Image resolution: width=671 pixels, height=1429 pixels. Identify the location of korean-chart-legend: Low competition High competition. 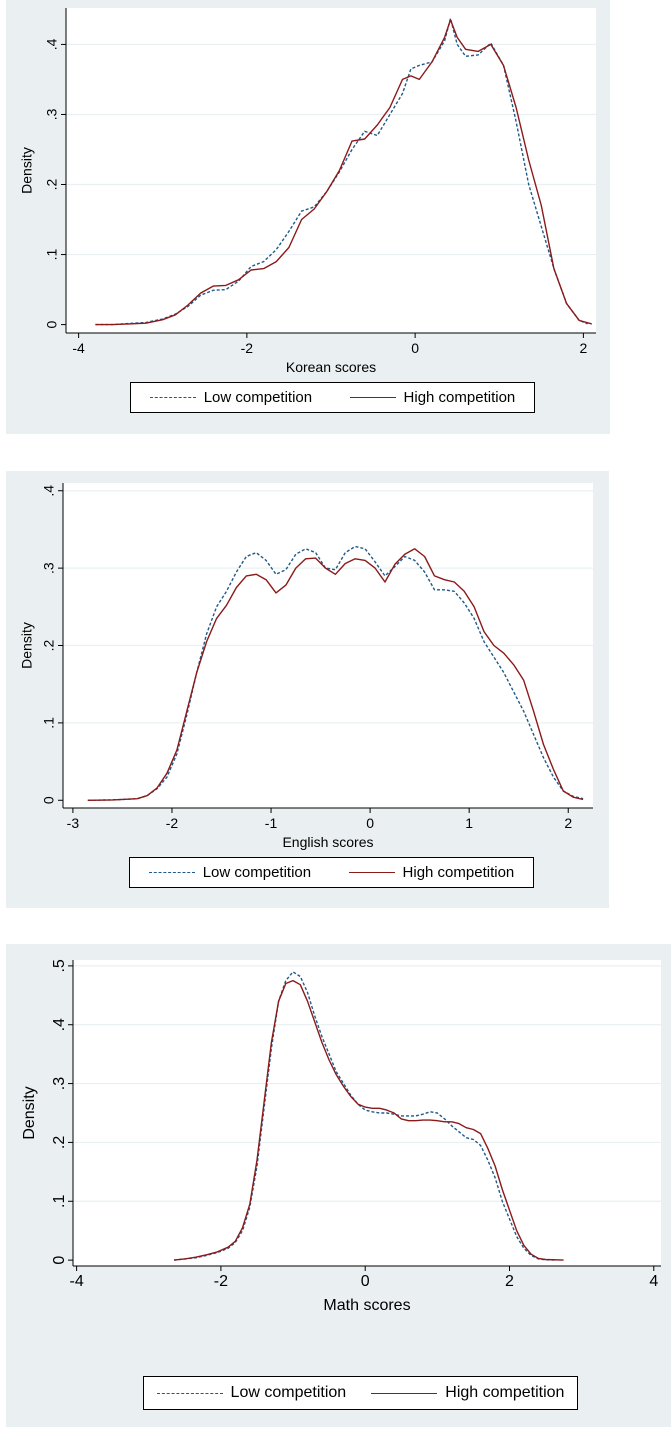
(332, 397).